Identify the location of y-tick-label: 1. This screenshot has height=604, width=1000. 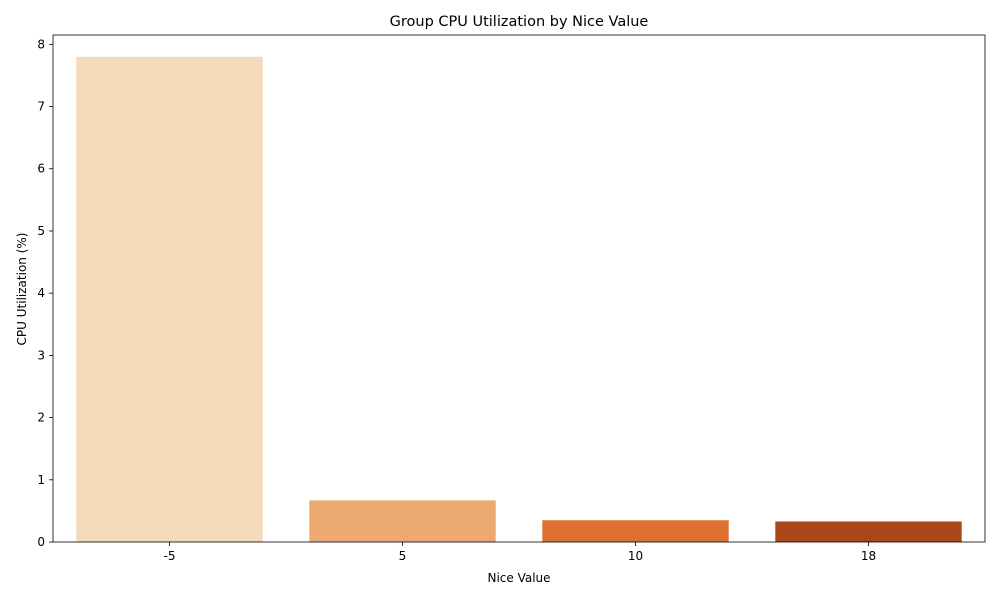
(41, 480).